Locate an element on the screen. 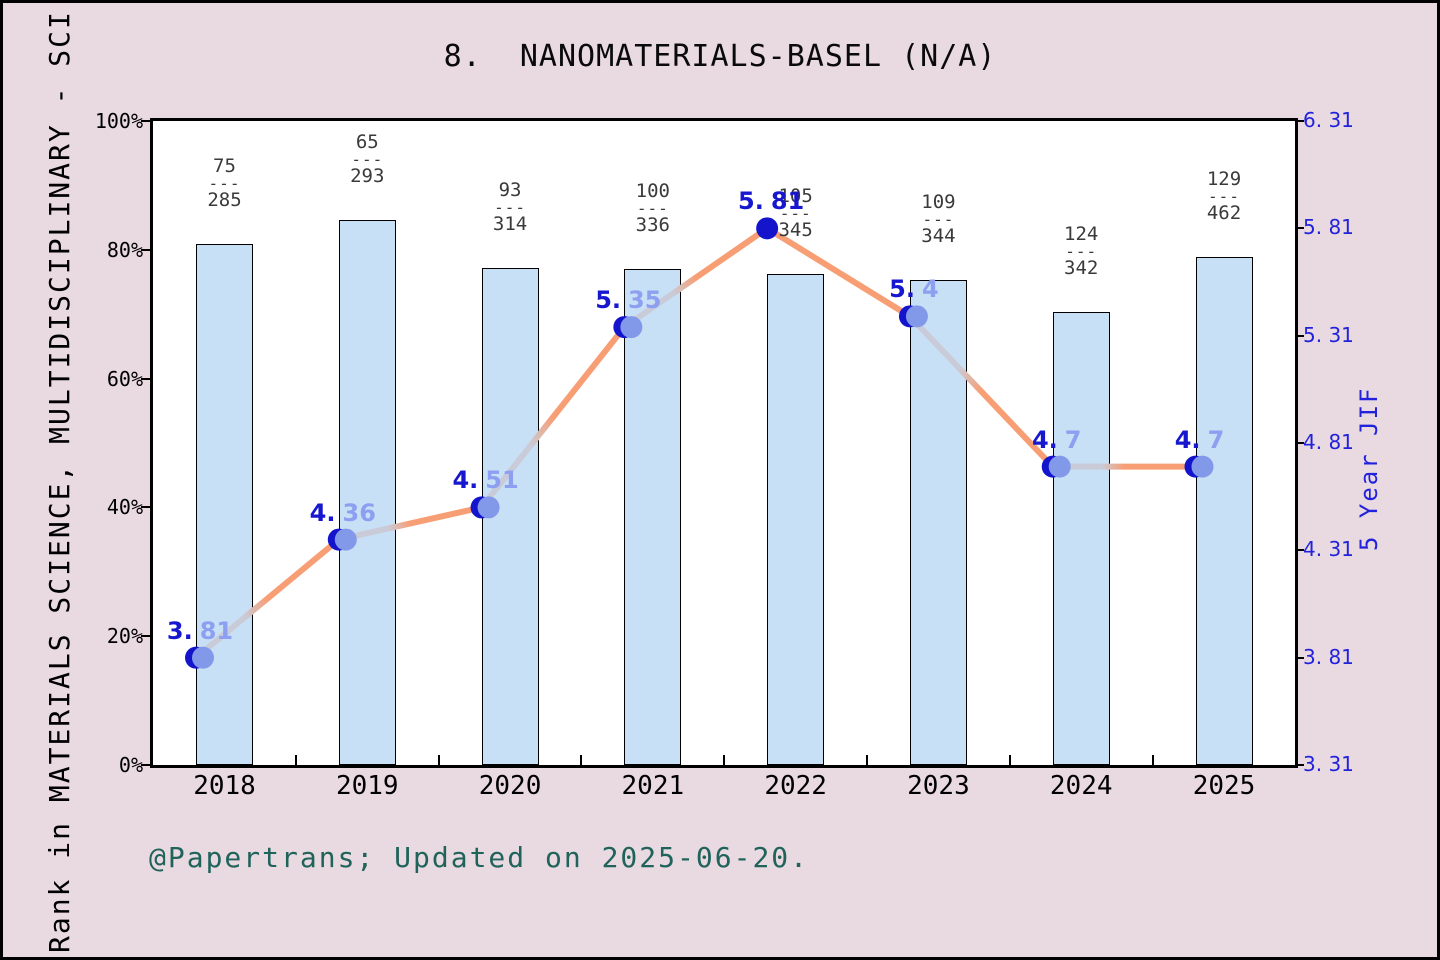 This screenshot has height=960, width=1440. fraction-denominator: 342 is located at coordinates (1081, 268).